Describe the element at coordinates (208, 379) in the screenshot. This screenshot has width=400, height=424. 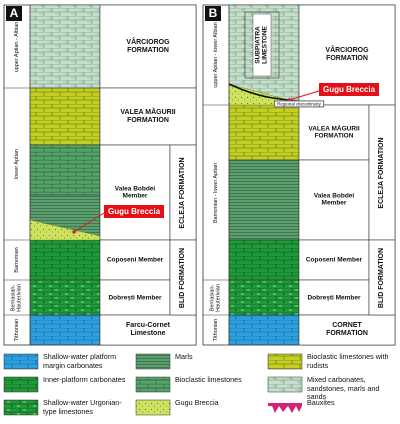
I see `legend-label: Bioclastic limestones` at that location.